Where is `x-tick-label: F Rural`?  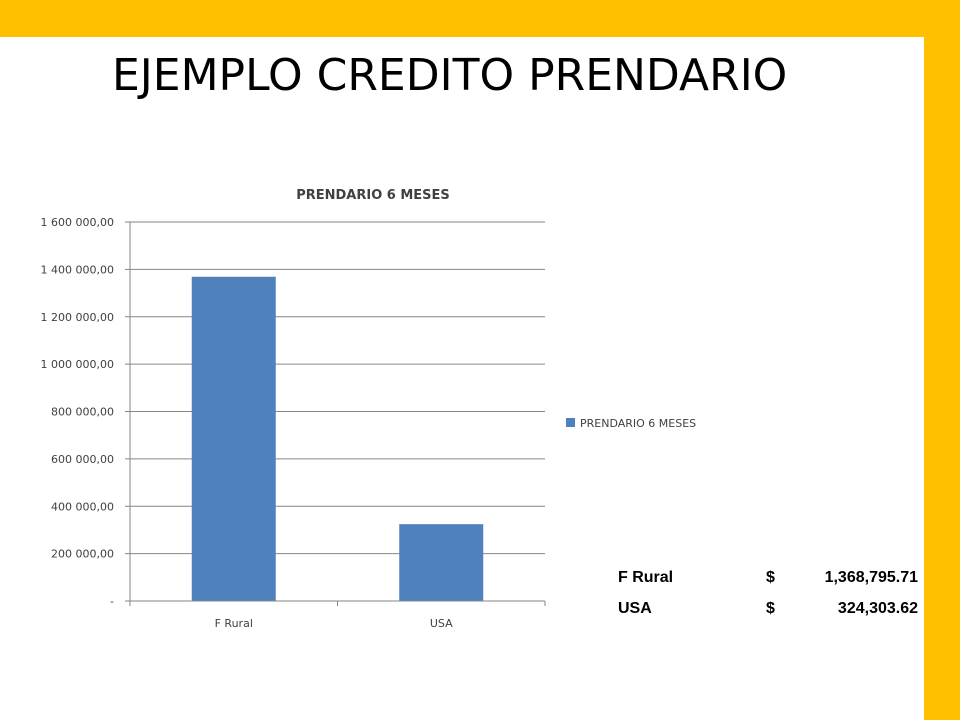 x-tick-label: F Rural is located at coordinates (234, 623).